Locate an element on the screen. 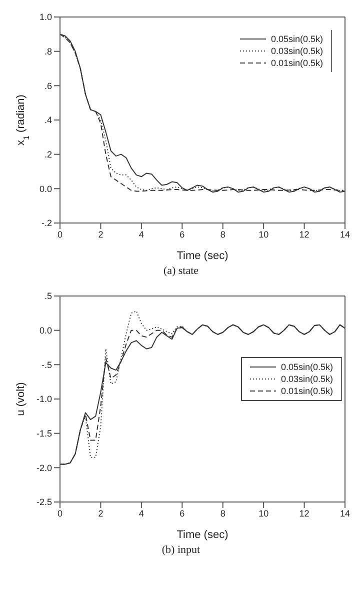  y-tick-label: -1.0 is located at coordinates (44, 399).